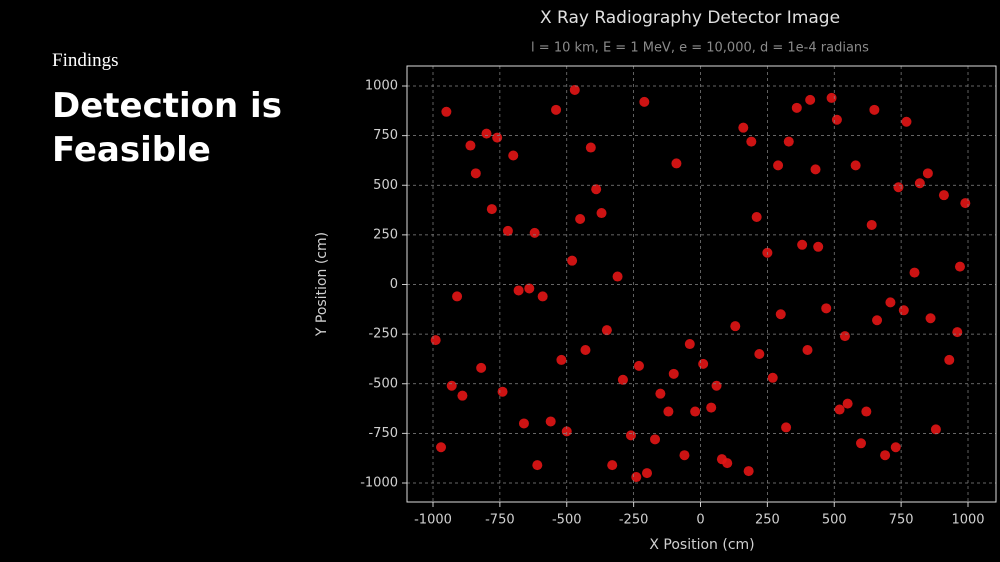 The height and width of the screenshot is (562, 1000). What do you see at coordinates (901, 520) in the screenshot?
I see `x-tick-label: 750` at bounding box center [901, 520].